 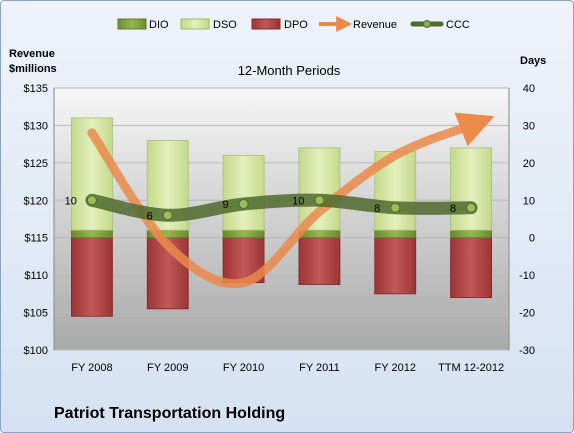 I want to click on left-axis-tick-label: $105, so click(x=36, y=314).